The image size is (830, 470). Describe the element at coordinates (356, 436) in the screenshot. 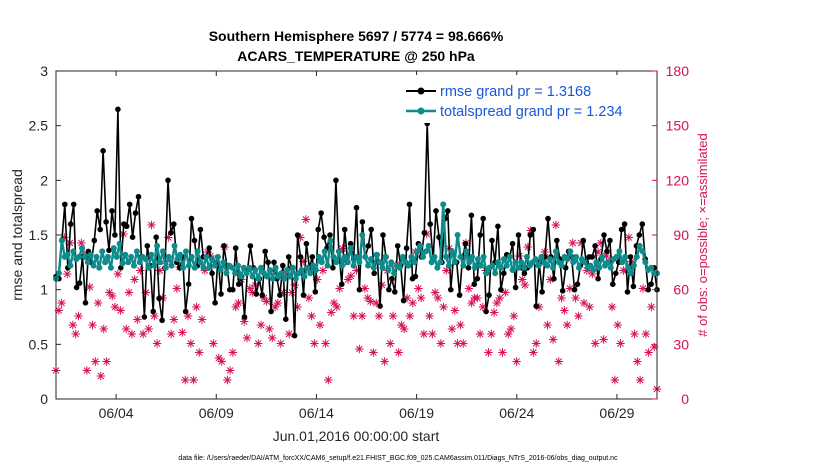

I see `x-axis-label: Jun.01,2016 00:00:00 start` at that location.